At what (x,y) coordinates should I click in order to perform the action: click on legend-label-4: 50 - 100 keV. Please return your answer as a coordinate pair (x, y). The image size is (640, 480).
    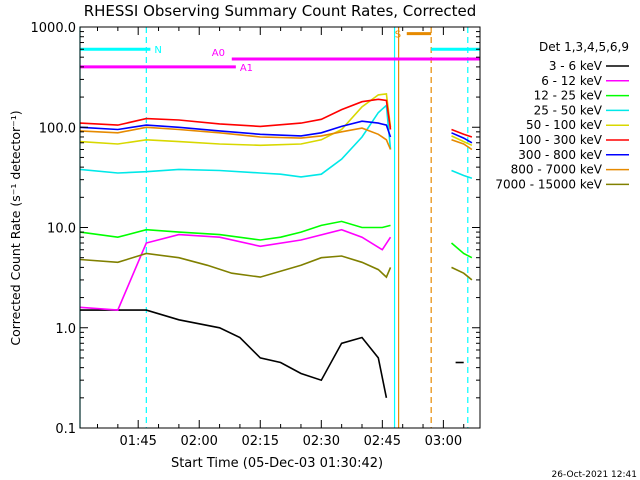
    Looking at the image, I should click on (564, 125).